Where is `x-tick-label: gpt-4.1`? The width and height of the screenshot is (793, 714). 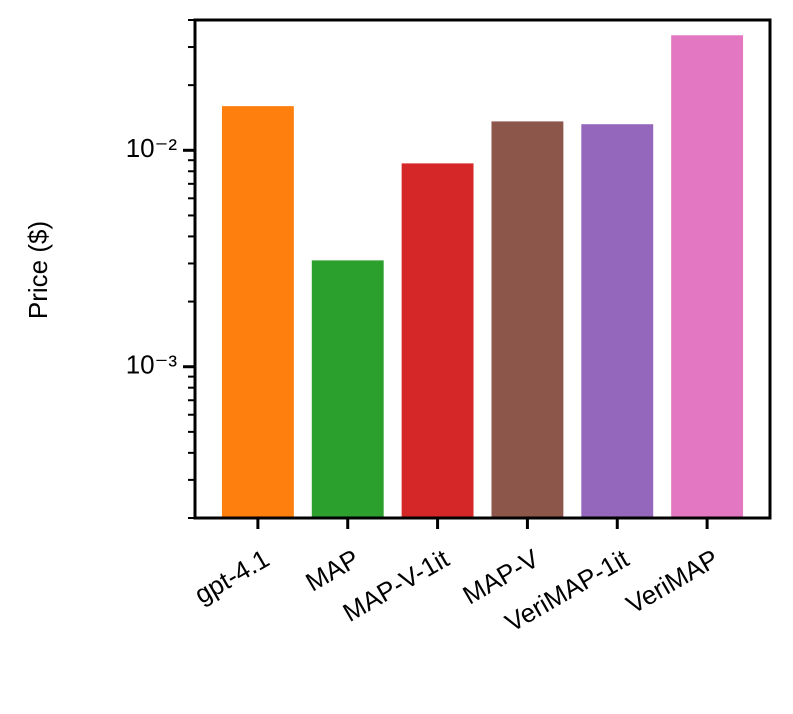 x-tick-label: gpt-4.1 is located at coordinates (231, 576).